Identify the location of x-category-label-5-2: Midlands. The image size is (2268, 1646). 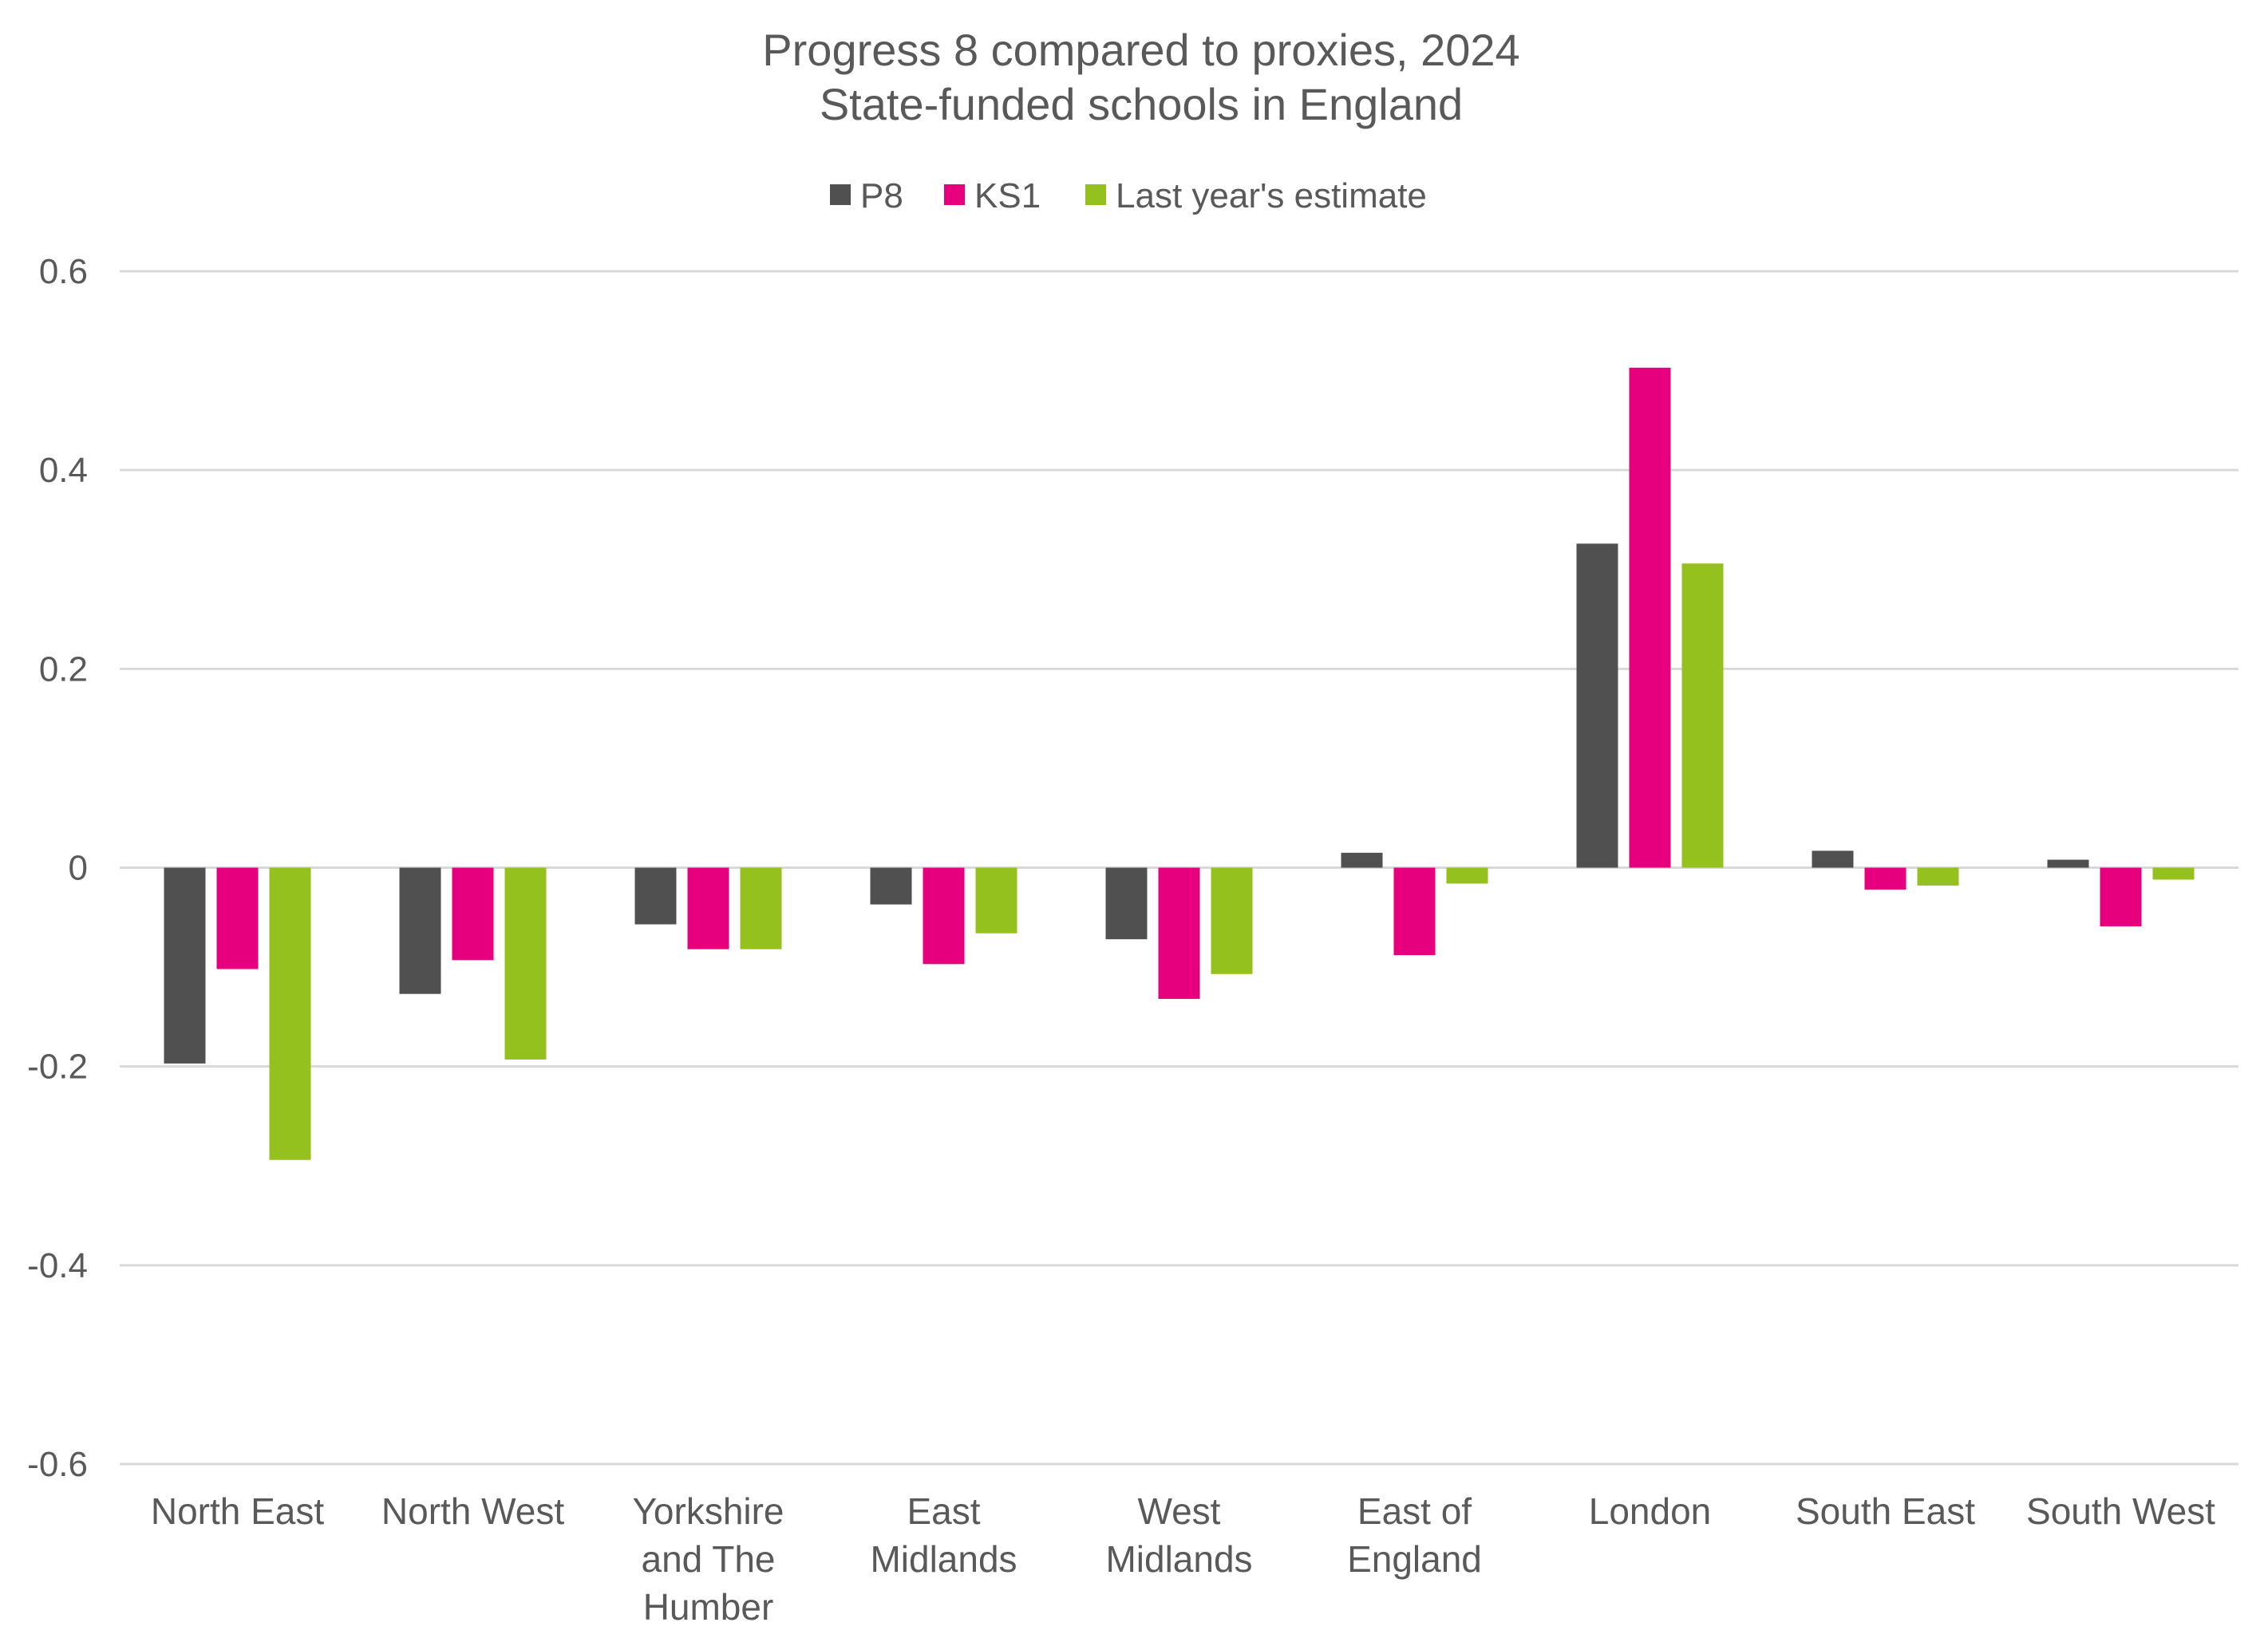
(1179, 1559).